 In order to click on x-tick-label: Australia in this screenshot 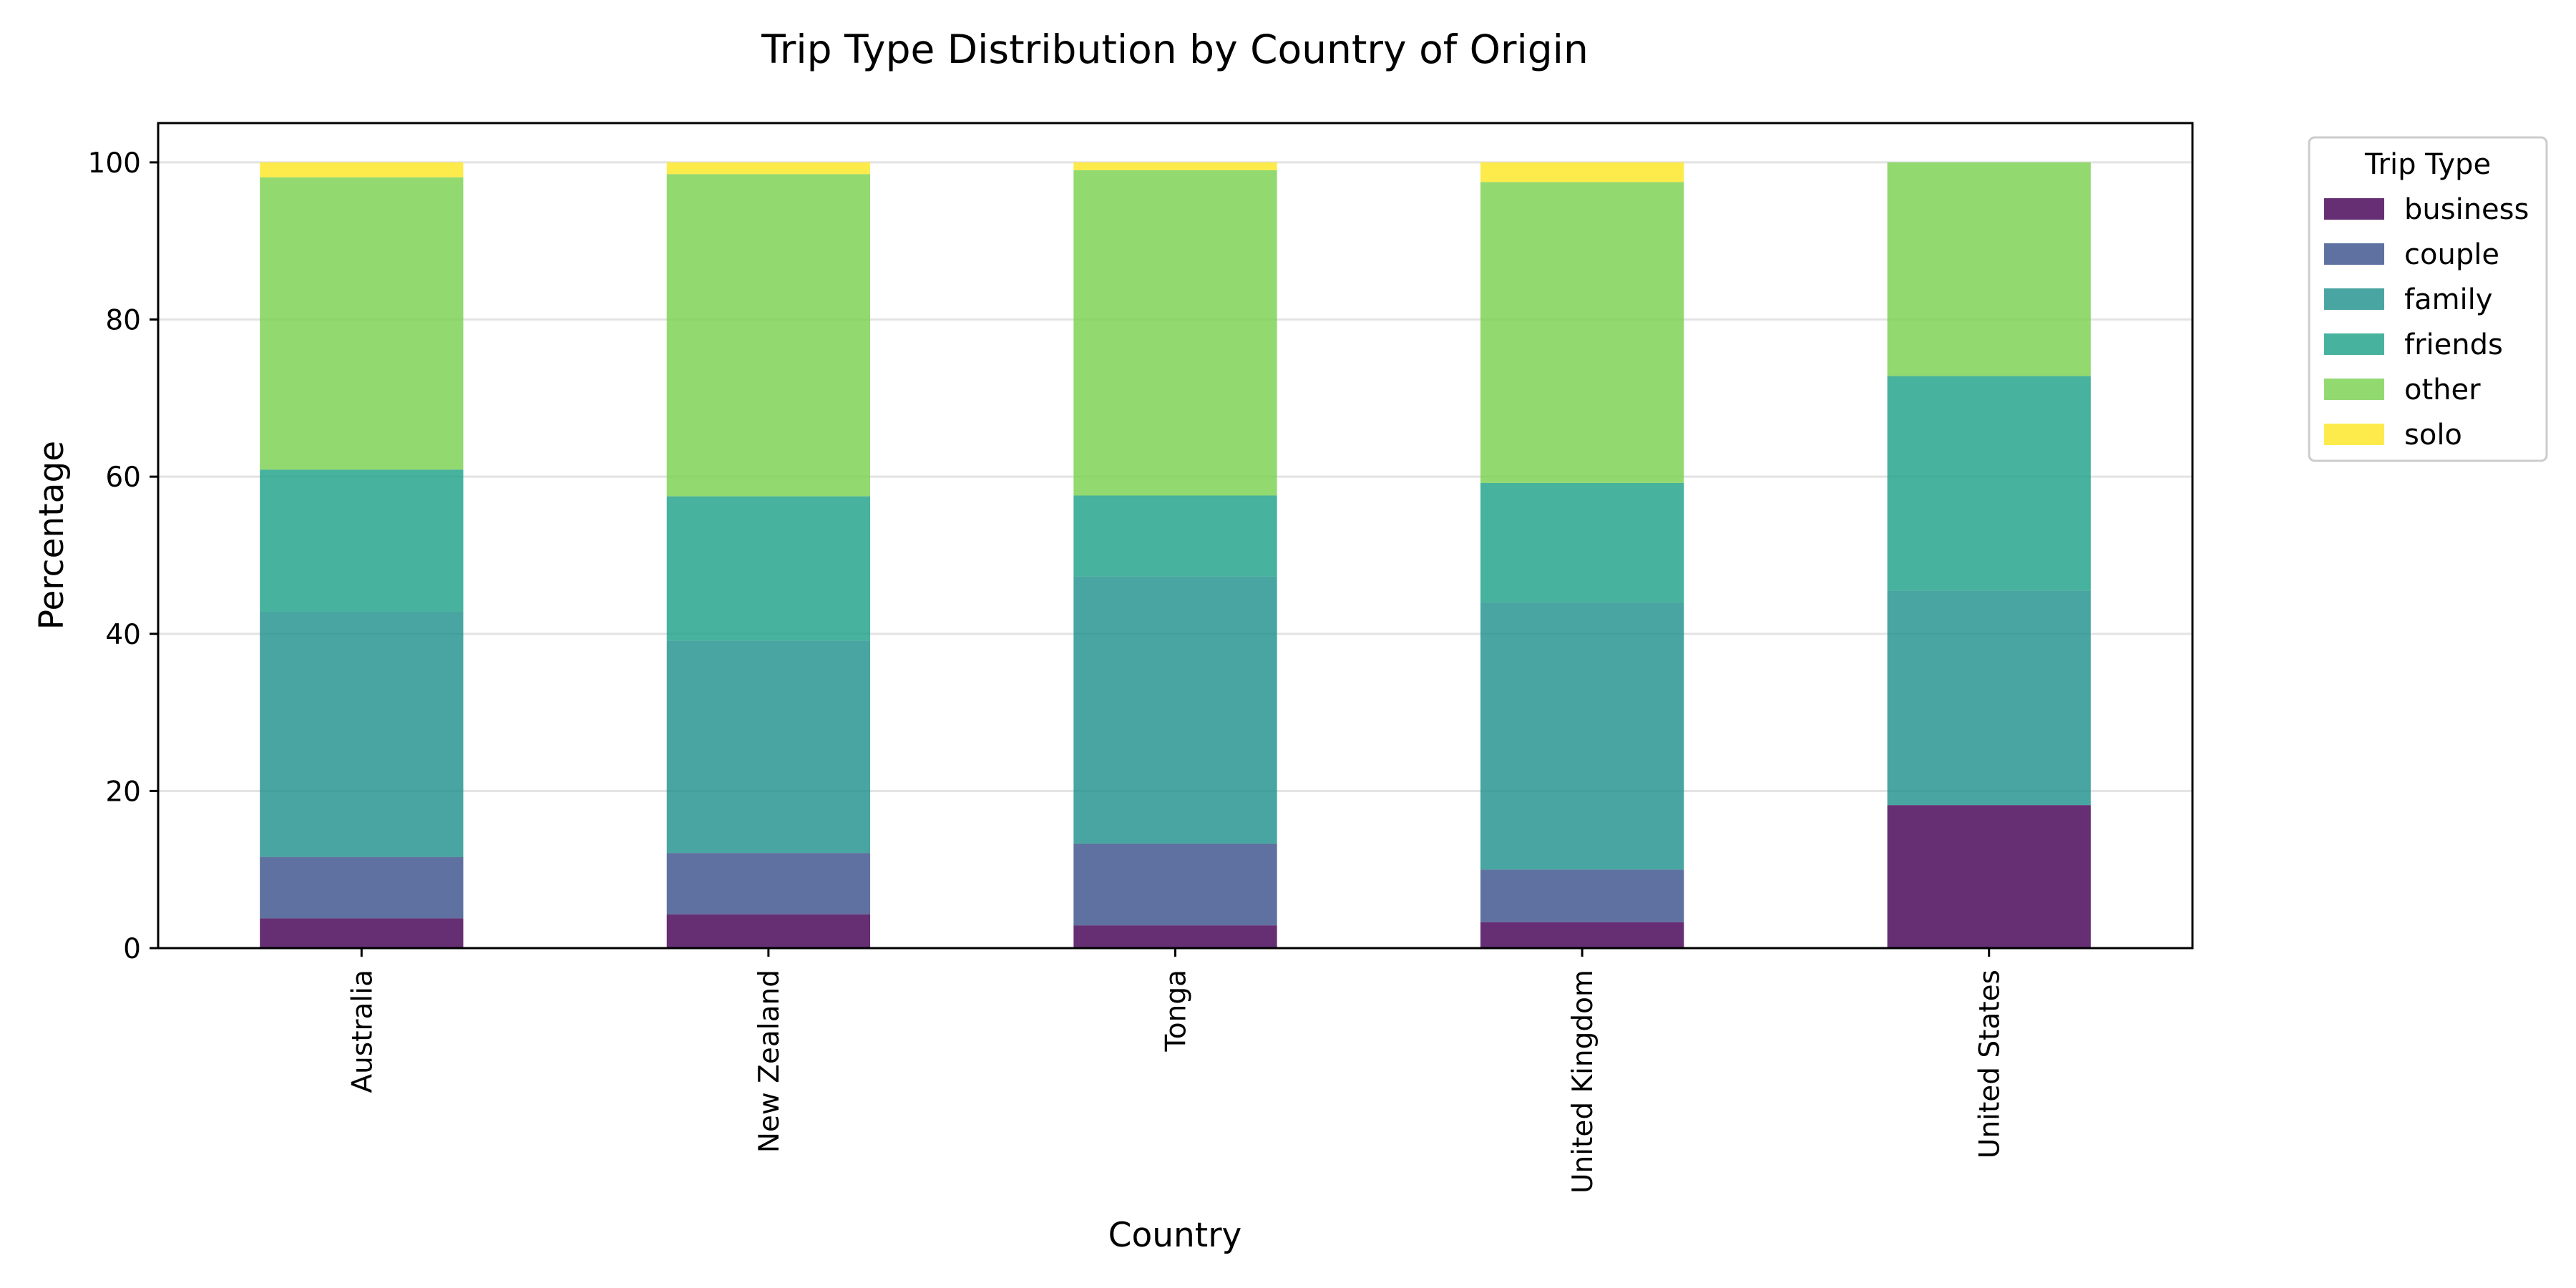, I will do `click(362, 1031)`.